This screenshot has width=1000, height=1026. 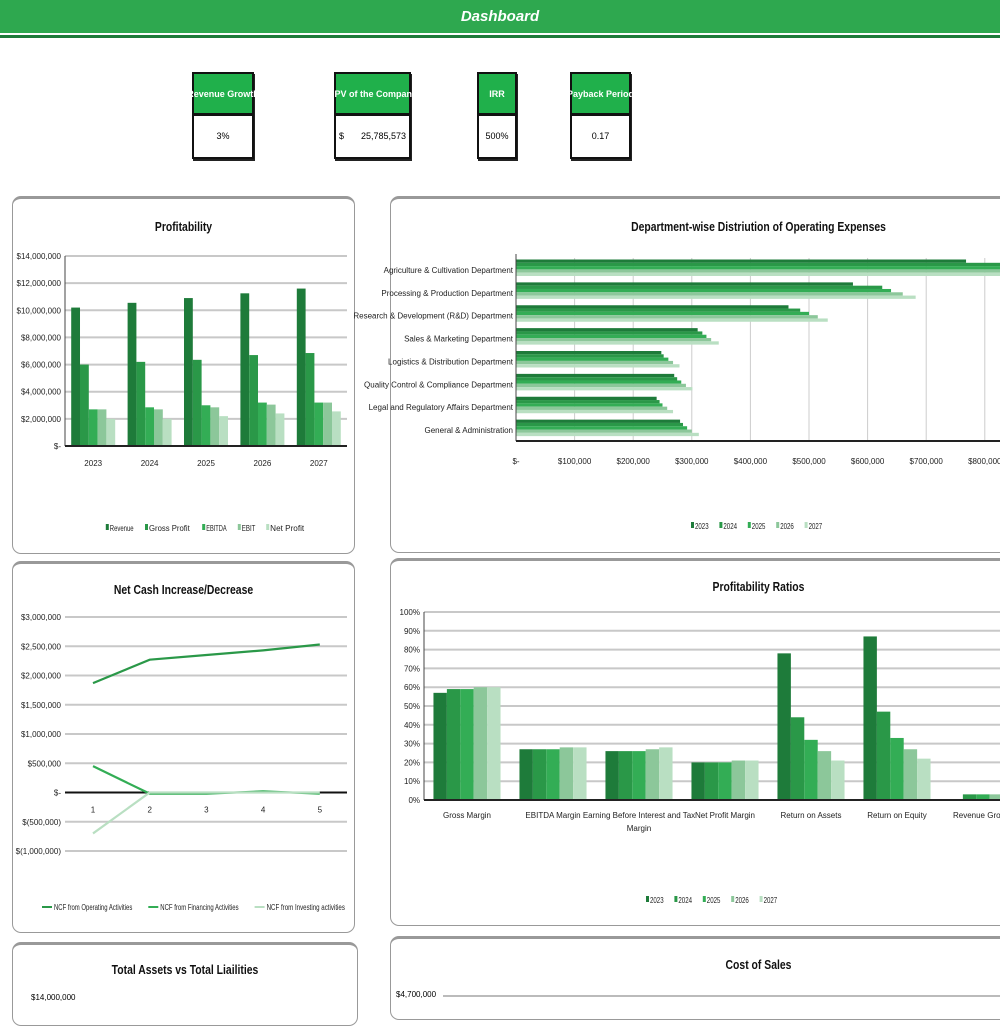 What do you see at coordinates (497, 95) in the screenshot?
I see `kpi-label: IRR` at bounding box center [497, 95].